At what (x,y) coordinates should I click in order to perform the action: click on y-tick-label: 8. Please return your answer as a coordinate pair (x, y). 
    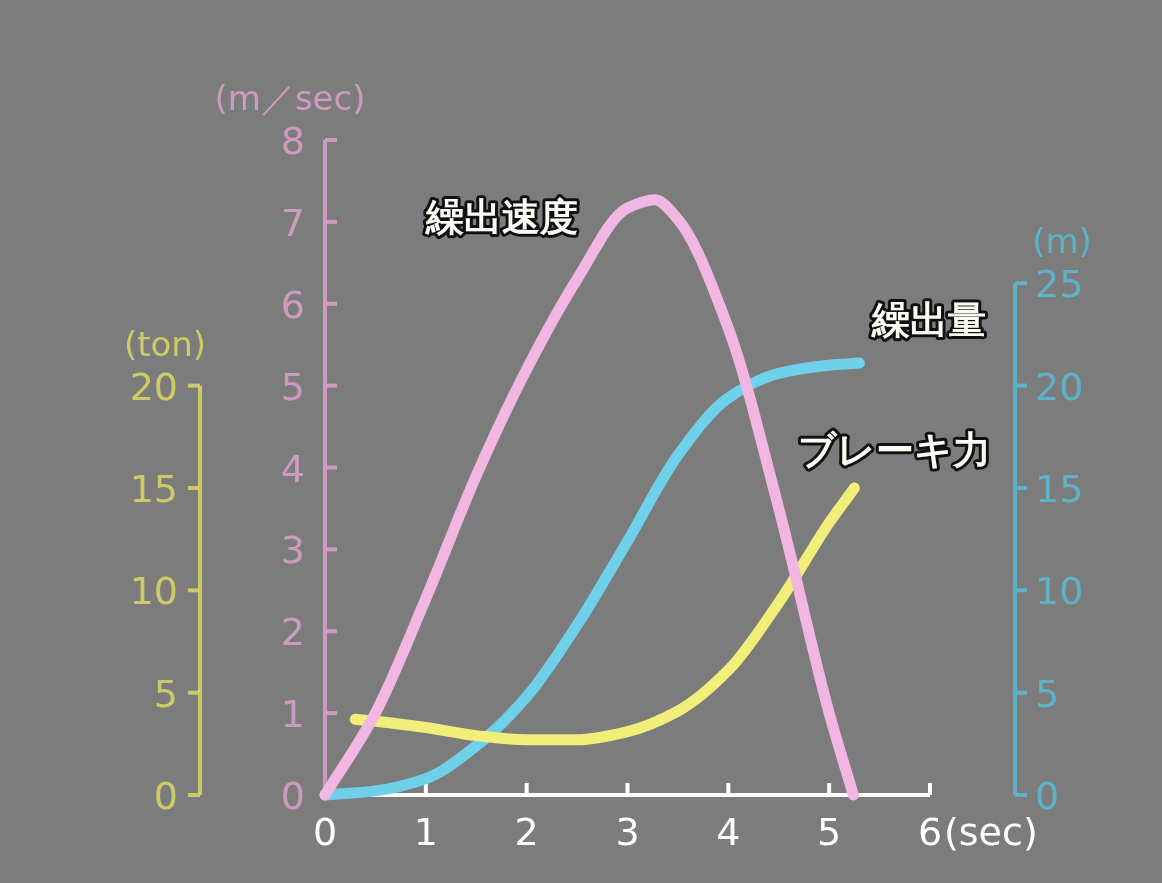
    Looking at the image, I should click on (292, 141).